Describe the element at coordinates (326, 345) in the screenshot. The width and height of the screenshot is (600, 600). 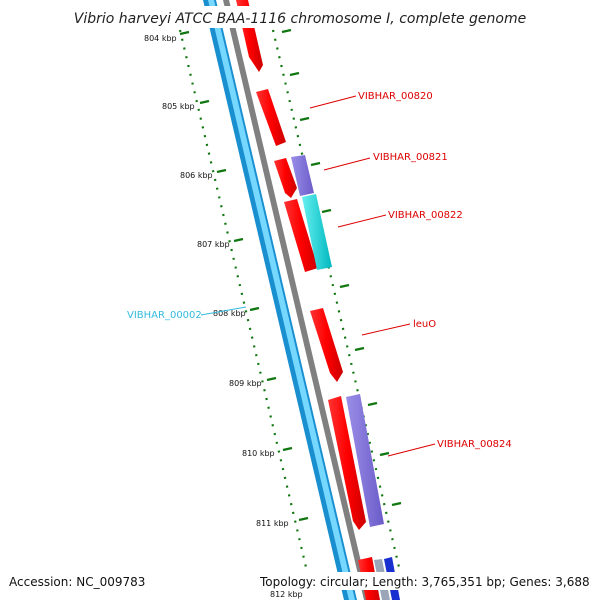
I see `cds-leuO` at that location.